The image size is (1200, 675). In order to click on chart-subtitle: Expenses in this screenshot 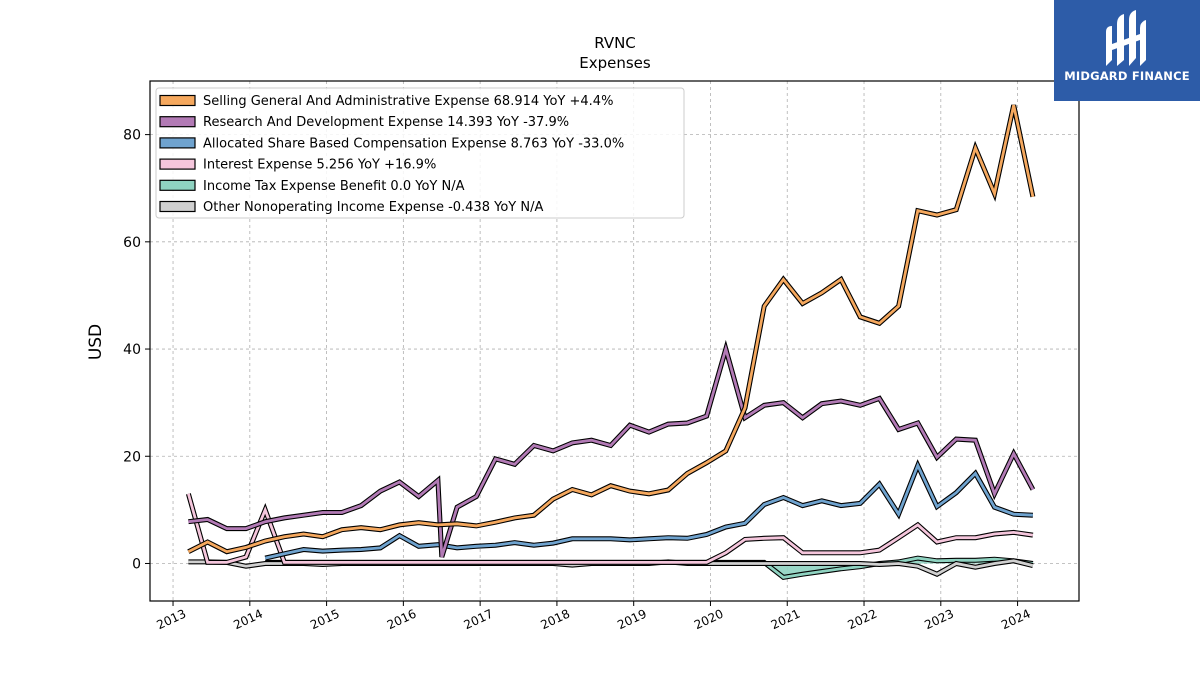, I will do `click(615, 63)`.